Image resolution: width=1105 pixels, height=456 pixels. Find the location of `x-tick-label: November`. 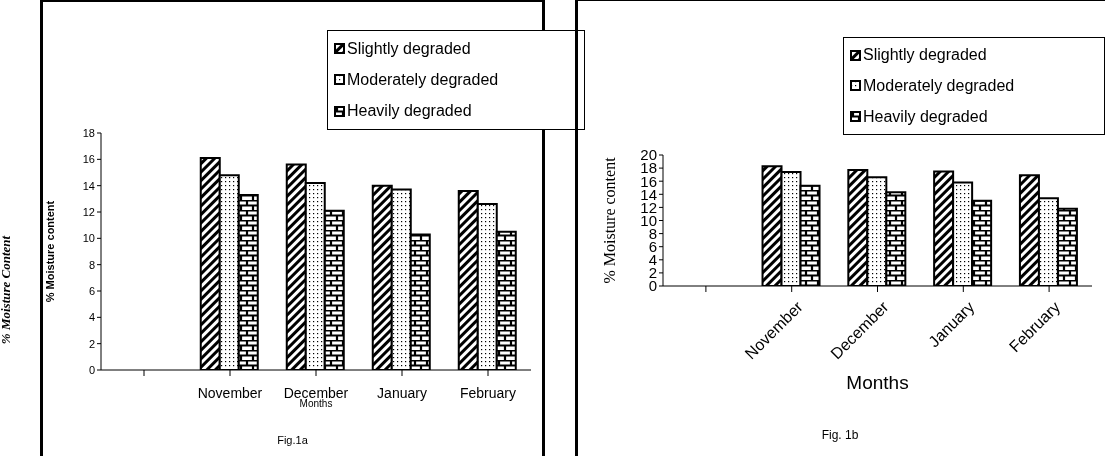

x-tick-label: November is located at coordinates (230, 393).